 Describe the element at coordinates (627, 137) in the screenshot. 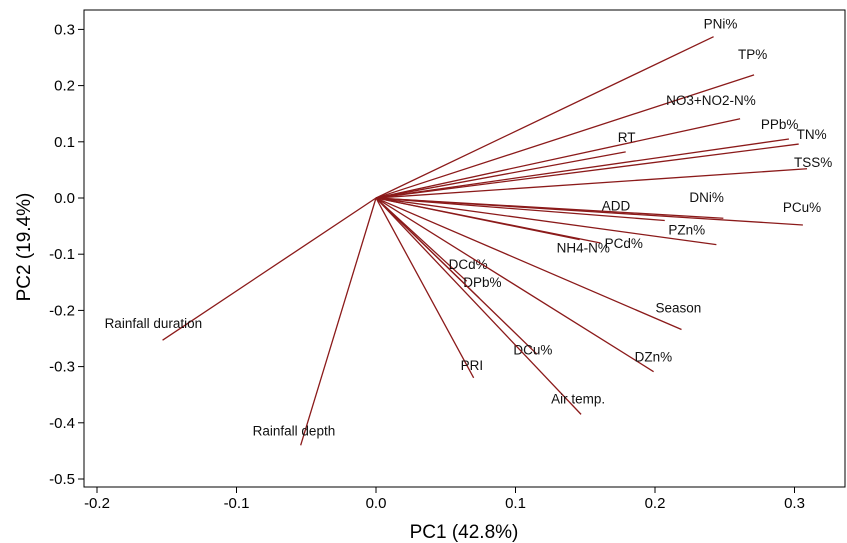

I see `vector-label-rt: RT` at that location.